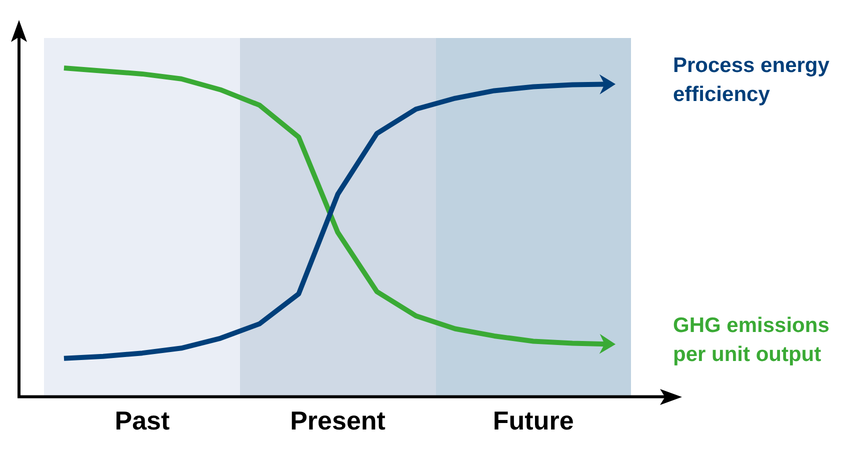 This screenshot has height=450, width=867. I want to click on x-tick-label: Past, so click(142, 421).